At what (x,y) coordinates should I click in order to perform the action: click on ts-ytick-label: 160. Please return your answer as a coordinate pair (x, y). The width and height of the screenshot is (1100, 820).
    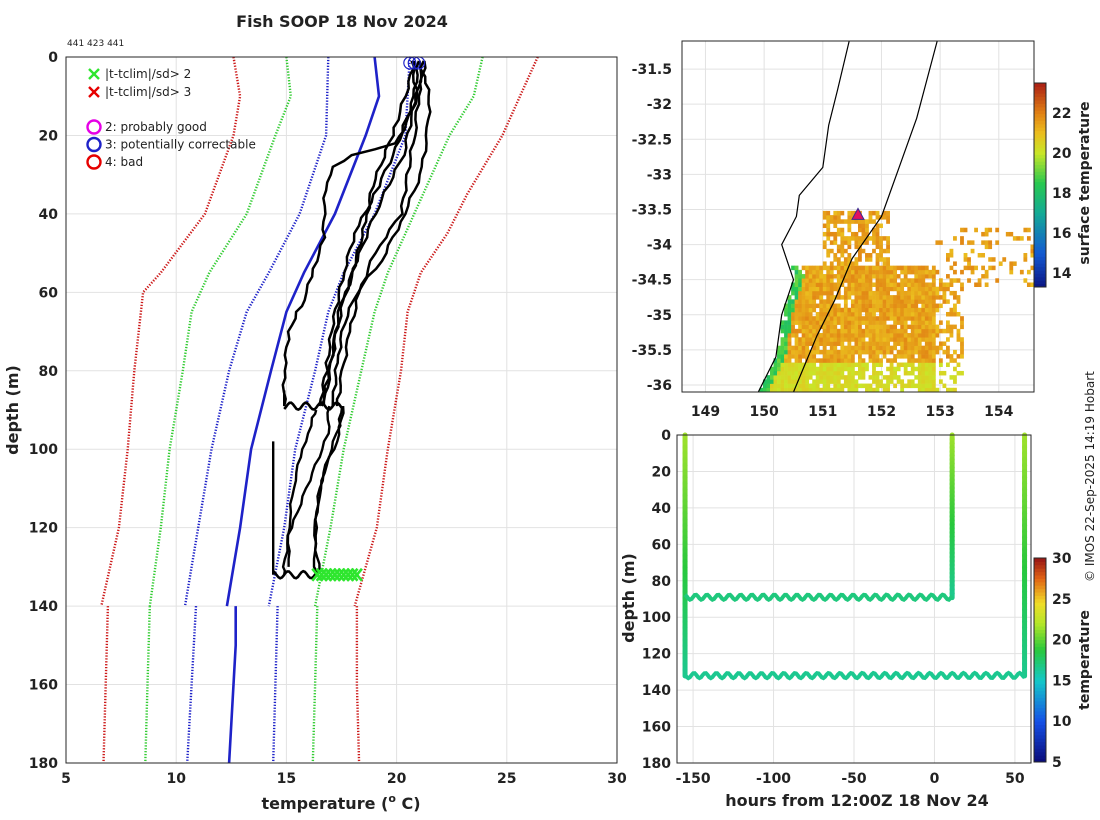
    Looking at the image, I should click on (656, 728).